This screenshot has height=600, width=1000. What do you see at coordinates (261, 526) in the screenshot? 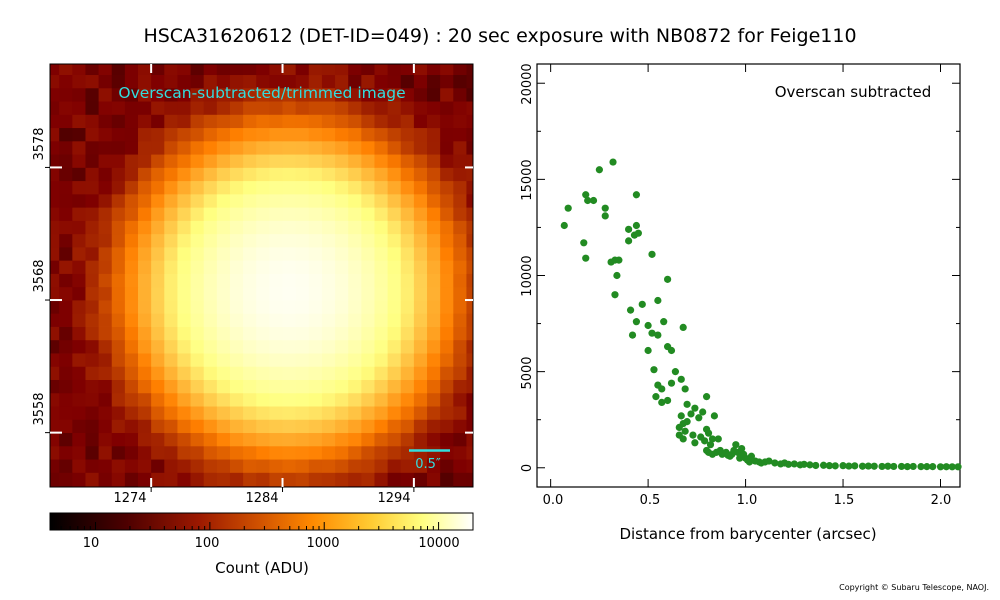
I see `colorbar-ticks` at bounding box center [261, 526].